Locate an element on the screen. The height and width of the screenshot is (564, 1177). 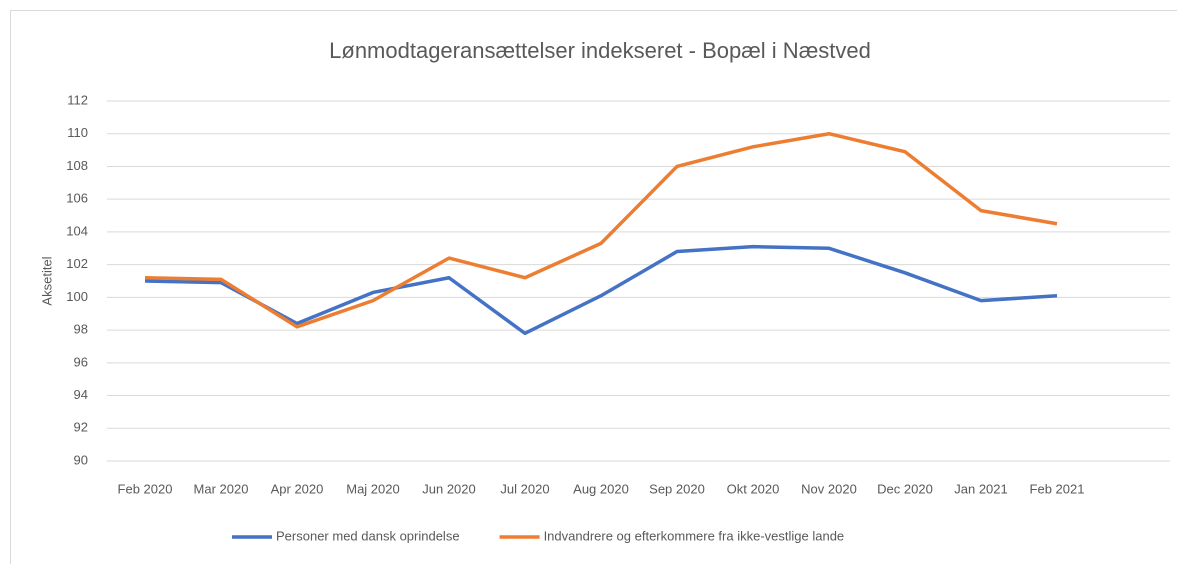
y-tick-label: 102 is located at coordinates (77, 263).